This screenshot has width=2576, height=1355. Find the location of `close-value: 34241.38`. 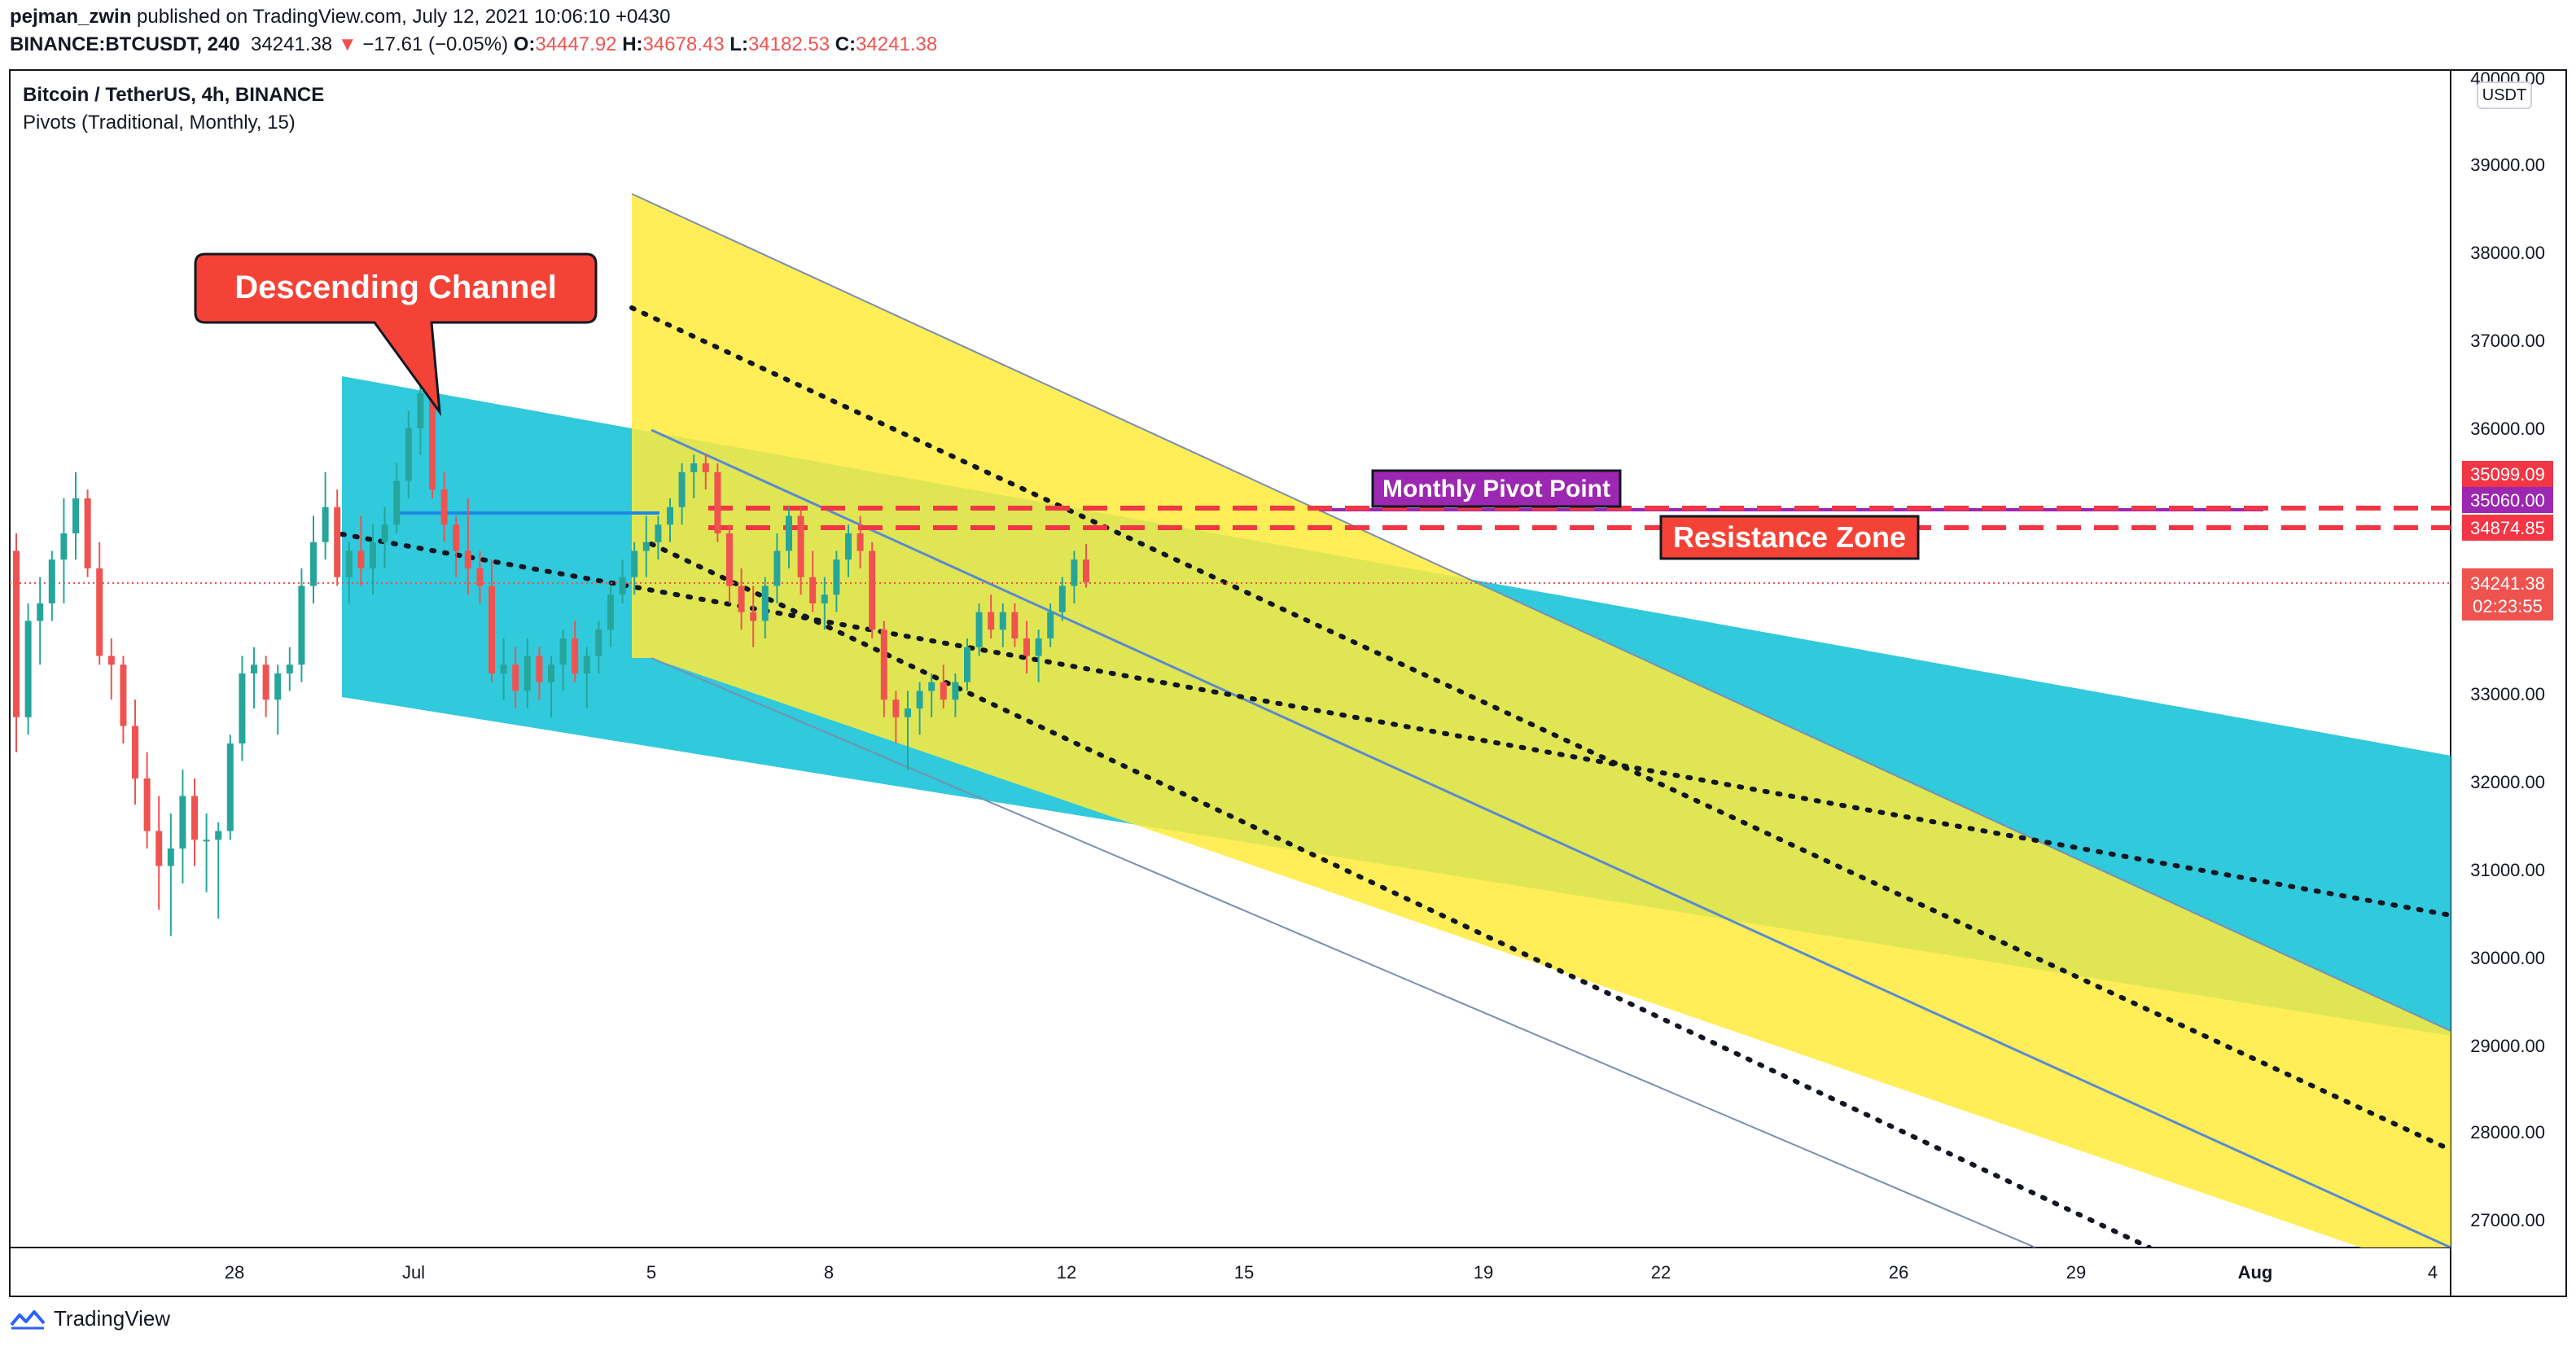

close-value: 34241.38 is located at coordinates (897, 44).